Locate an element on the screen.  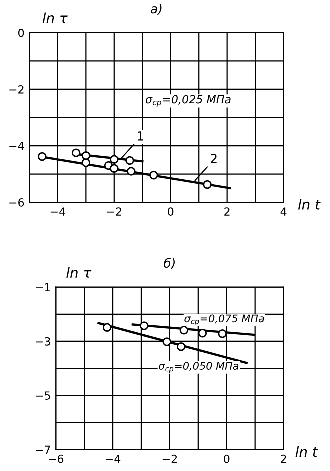
annotation: σ$_{ср}$=0,050 МПа is located at coordinates (199, 368).